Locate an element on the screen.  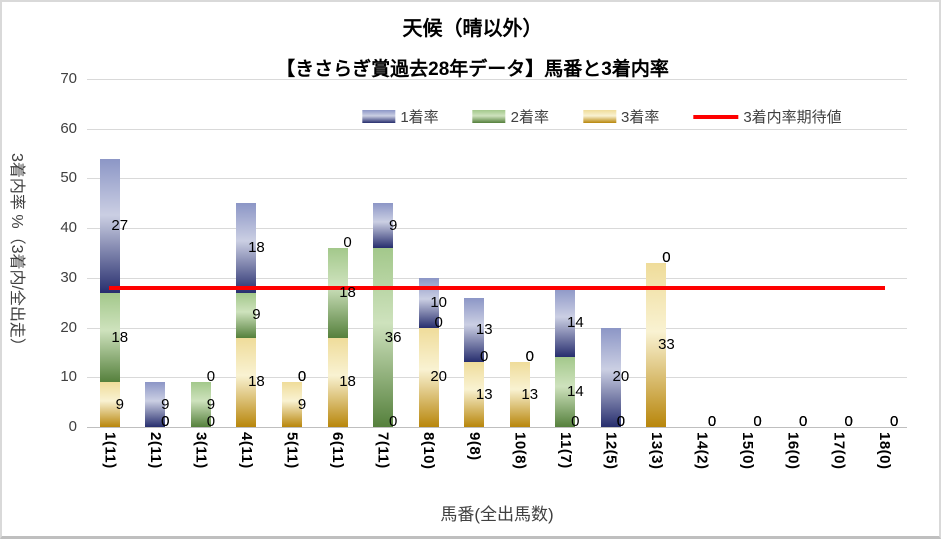
x-tick-cell: 12(5) is located at coordinates (611, 463).